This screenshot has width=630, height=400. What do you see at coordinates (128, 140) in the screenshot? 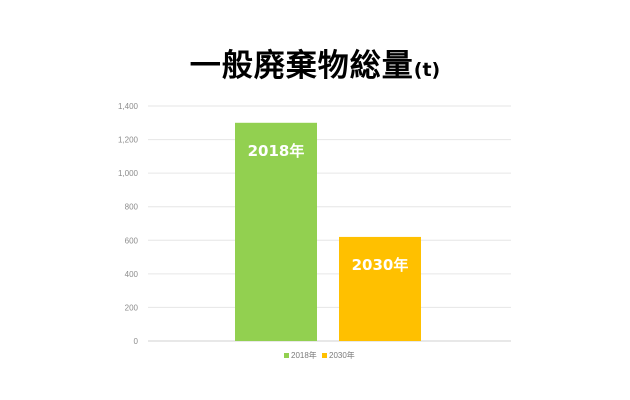
I see `y-tick-label: 1,200` at bounding box center [128, 140].